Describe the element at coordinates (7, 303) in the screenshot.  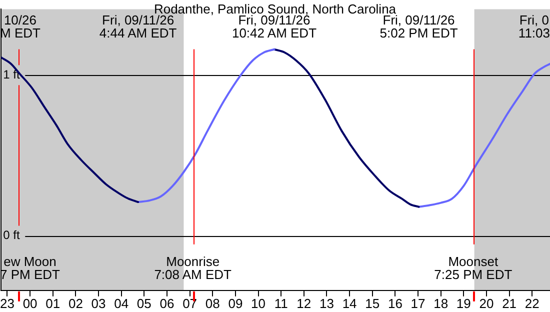
I see `x-tick-label: 23` at that location.